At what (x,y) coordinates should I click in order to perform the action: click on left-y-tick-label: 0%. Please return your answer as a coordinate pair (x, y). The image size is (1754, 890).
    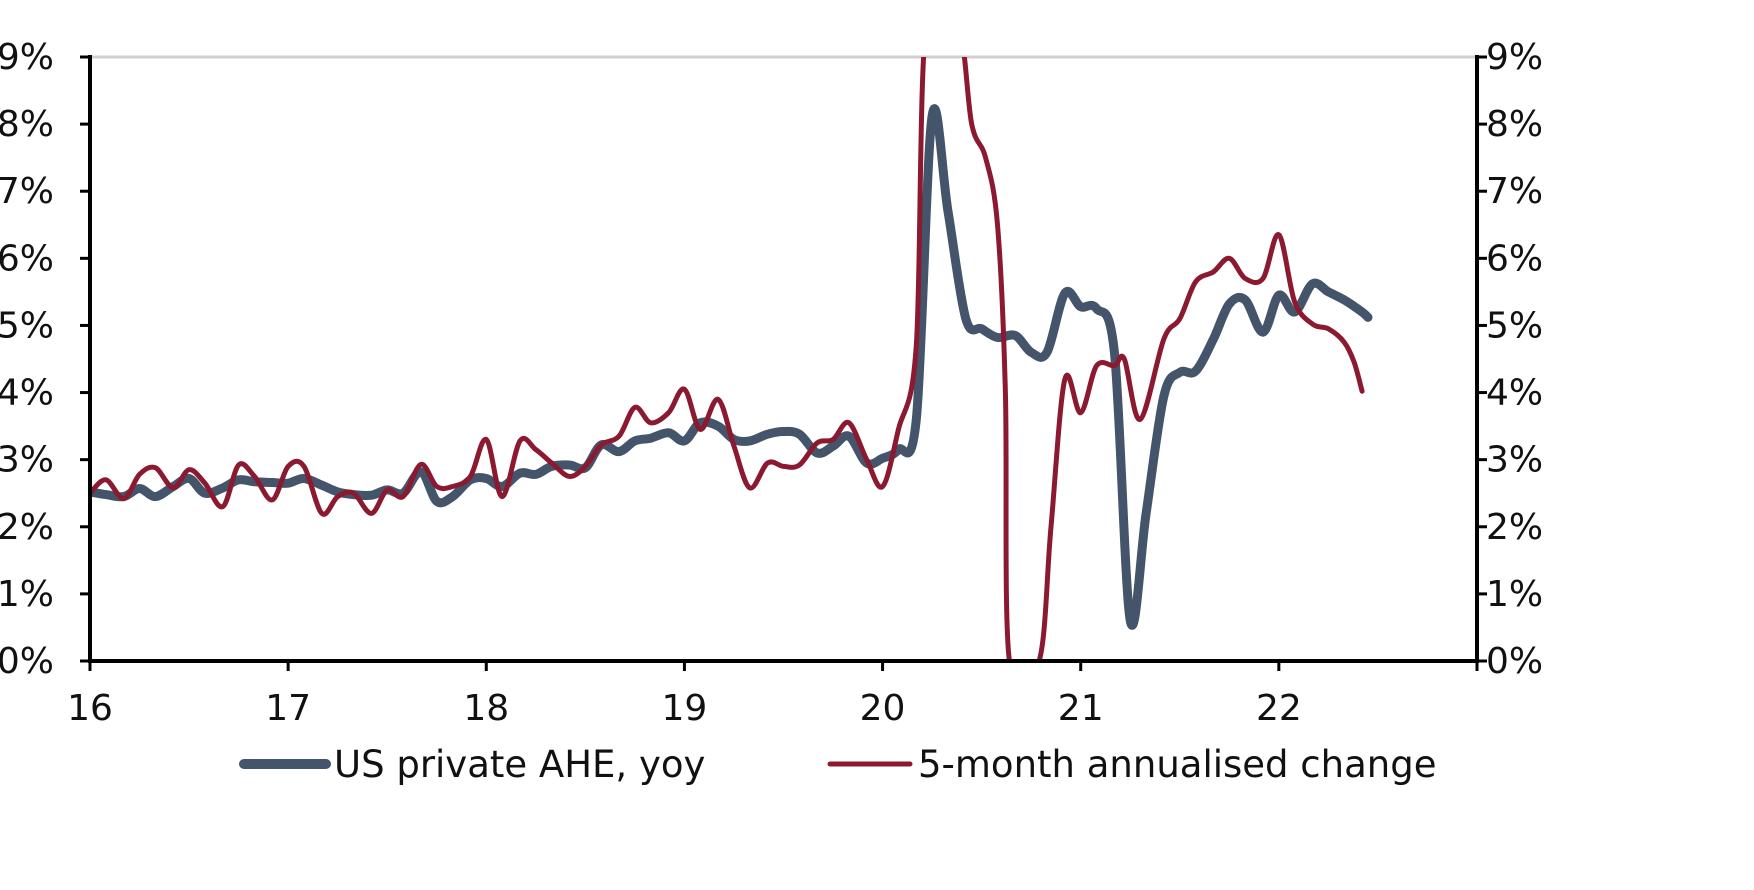
    Looking at the image, I should click on (27, 661).